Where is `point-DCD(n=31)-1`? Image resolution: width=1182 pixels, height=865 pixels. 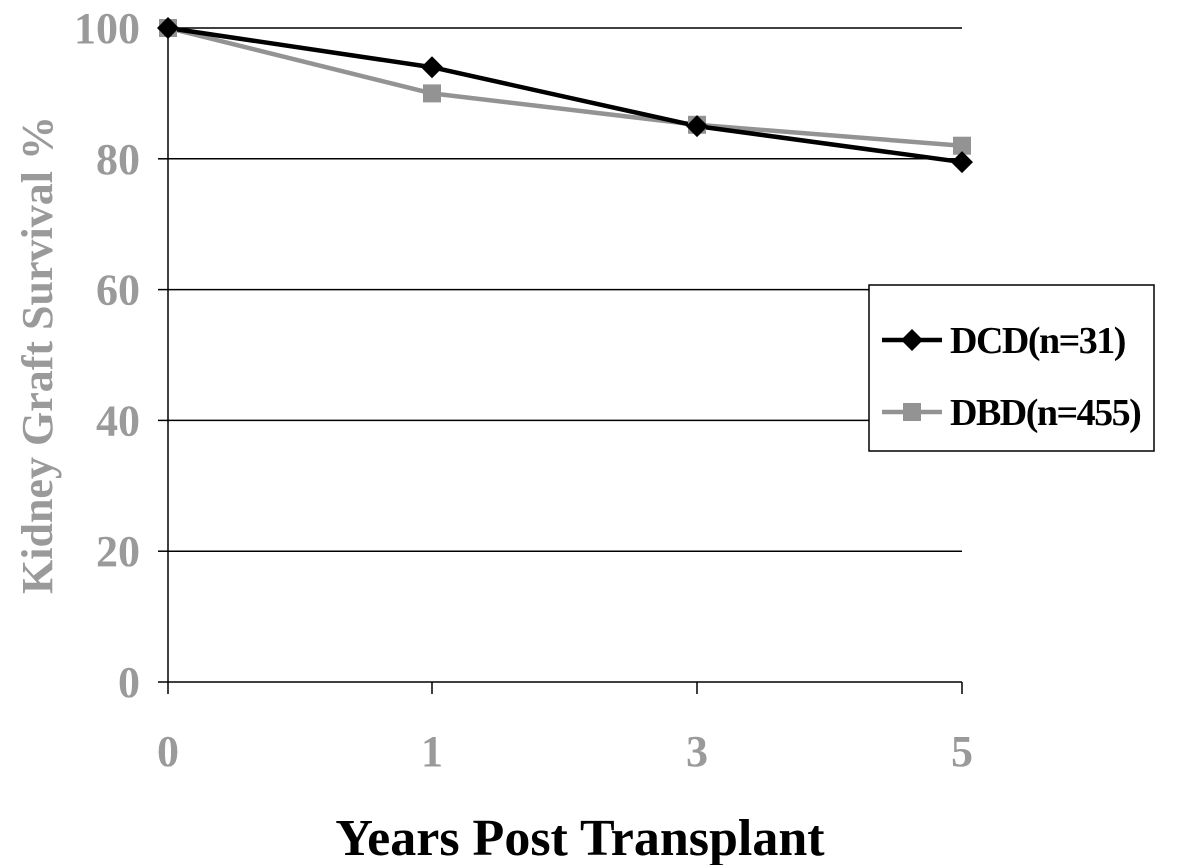 point-DCD(n=31)-1 is located at coordinates (432, 67).